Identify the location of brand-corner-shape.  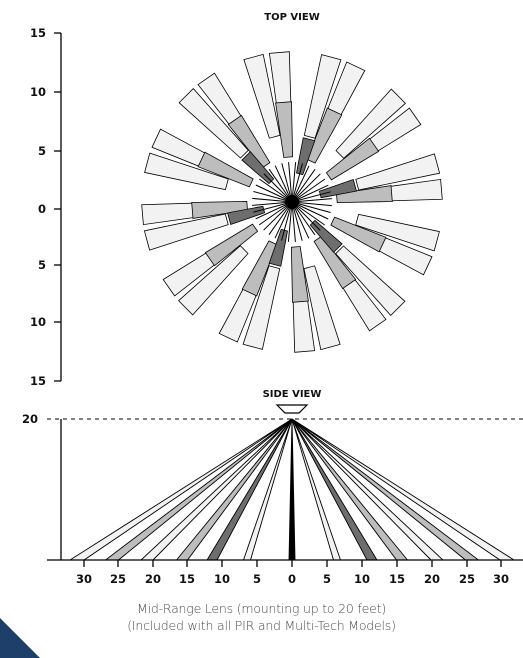
(20, 638).